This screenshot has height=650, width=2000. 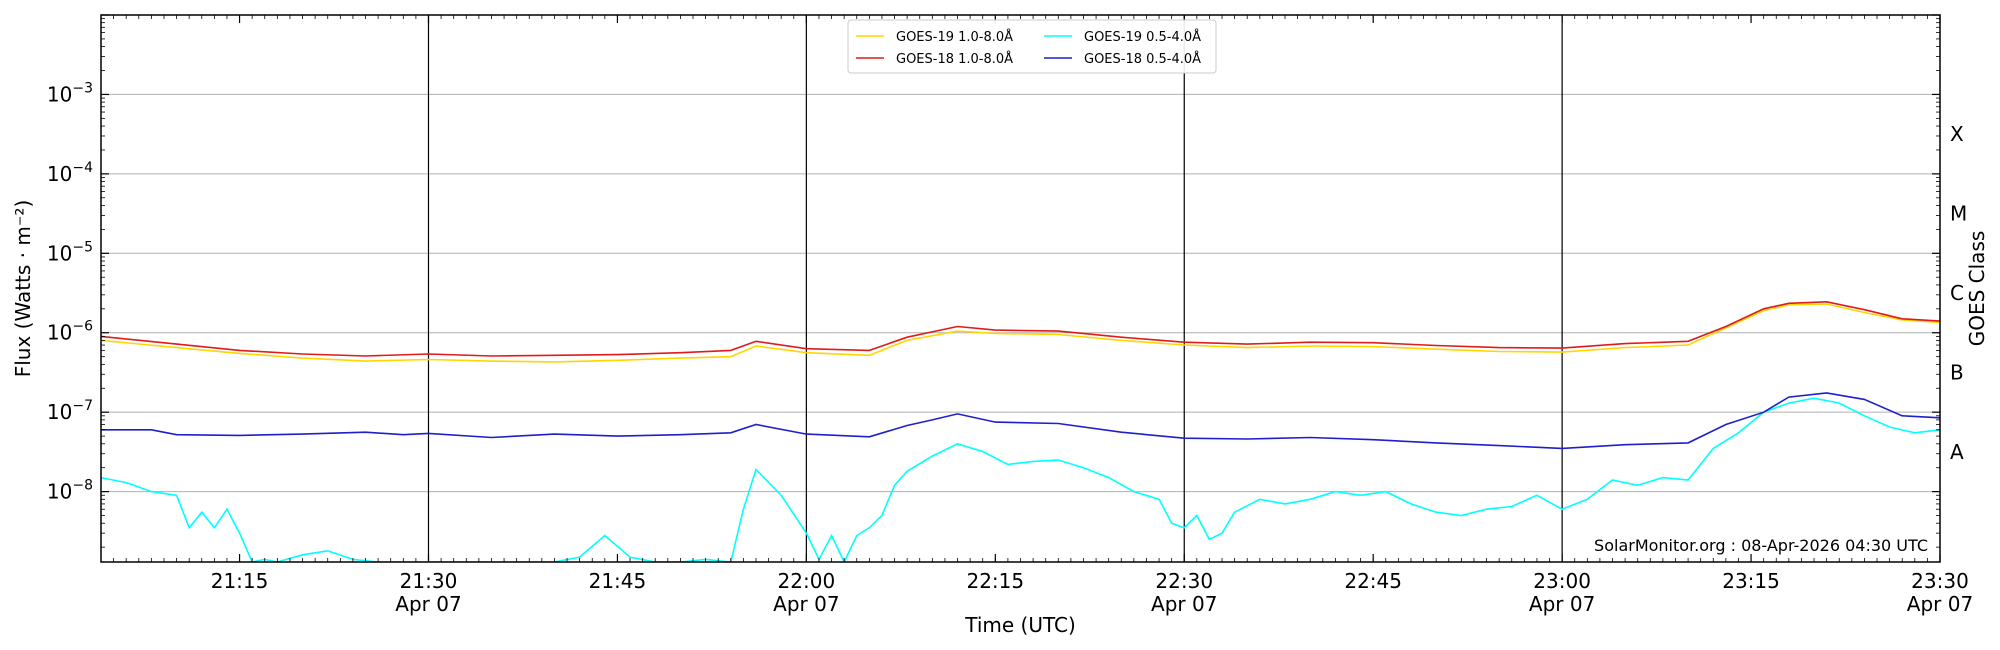 I want to click on x-tick-label: 23:30, so click(x=1940, y=581).